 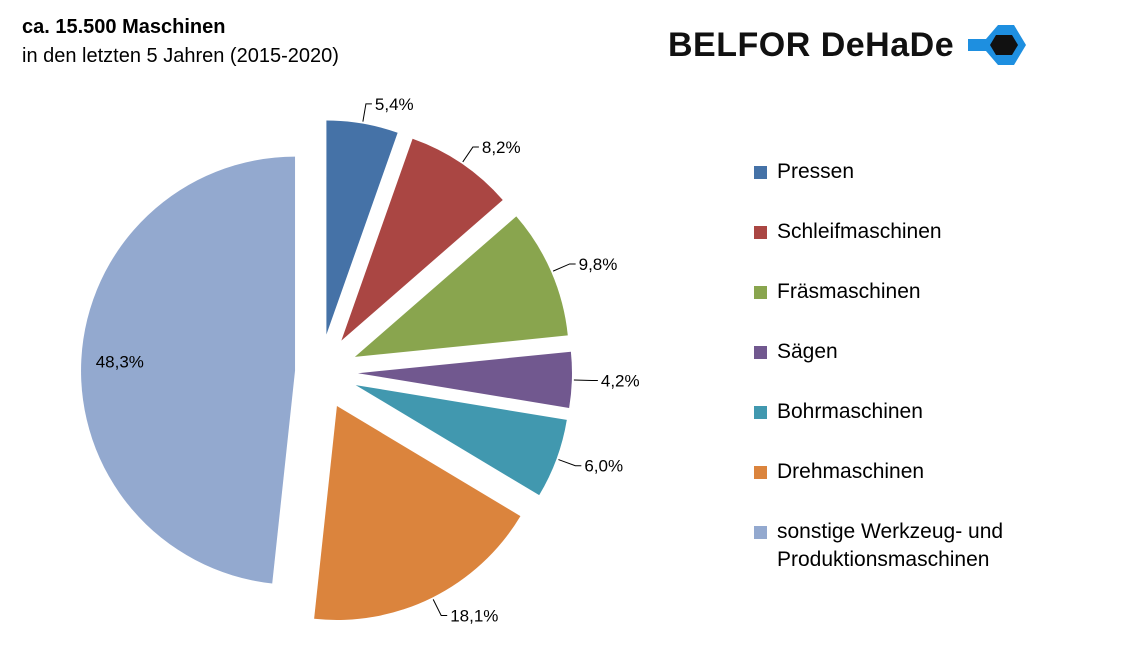 What do you see at coordinates (474, 616) in the screenshot?
I see `data-label-6: 18,1%` at bounding box center [474, 616].